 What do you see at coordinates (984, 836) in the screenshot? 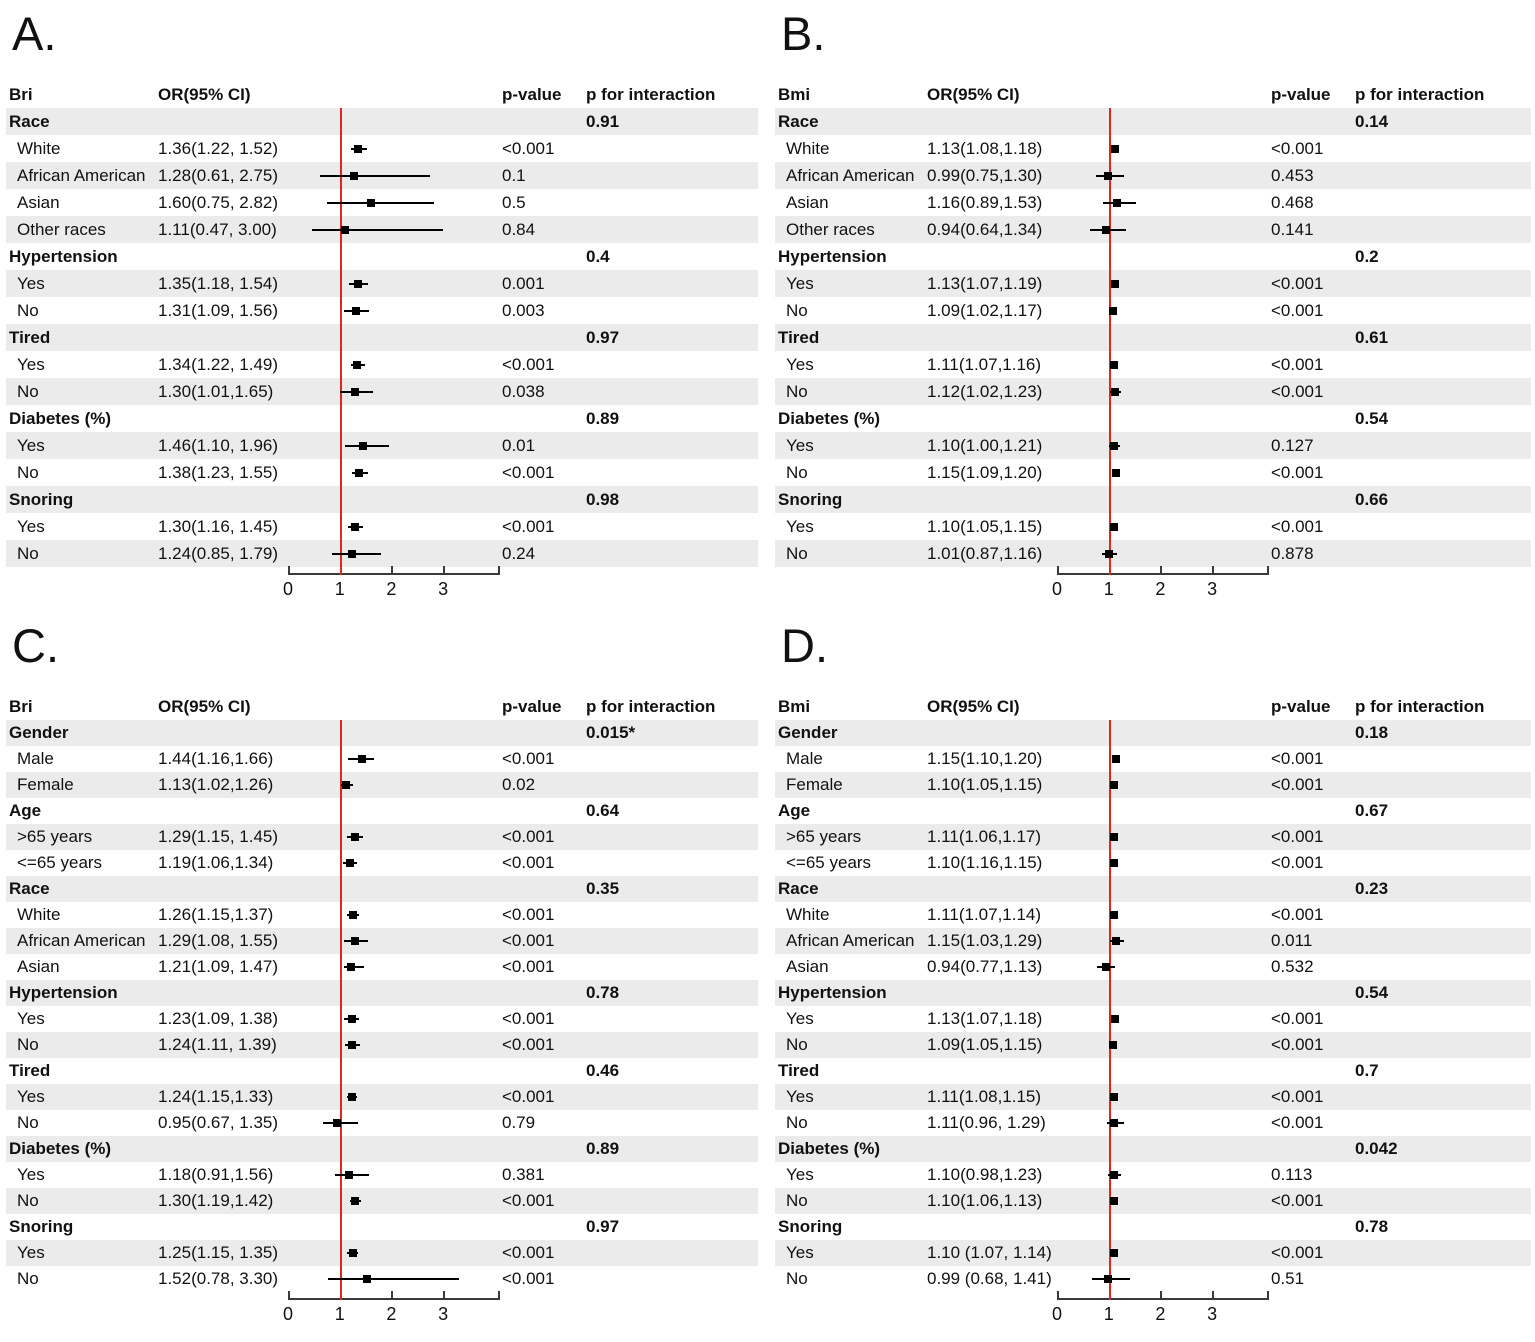
I see `or-ci-text: 1.11(1.06,1.17)` at bounding box center [984, 836].